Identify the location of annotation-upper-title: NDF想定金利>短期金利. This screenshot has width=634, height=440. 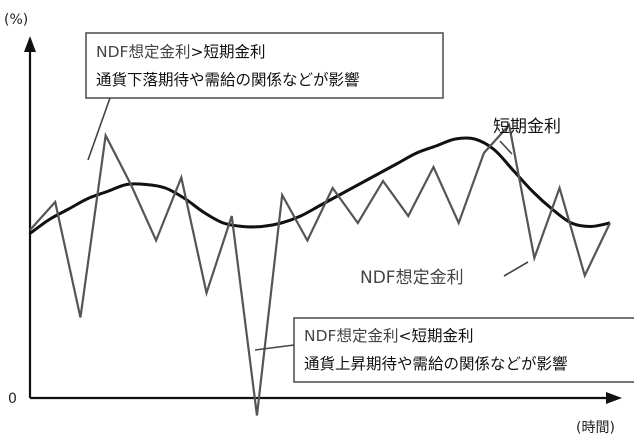
(180, 52).